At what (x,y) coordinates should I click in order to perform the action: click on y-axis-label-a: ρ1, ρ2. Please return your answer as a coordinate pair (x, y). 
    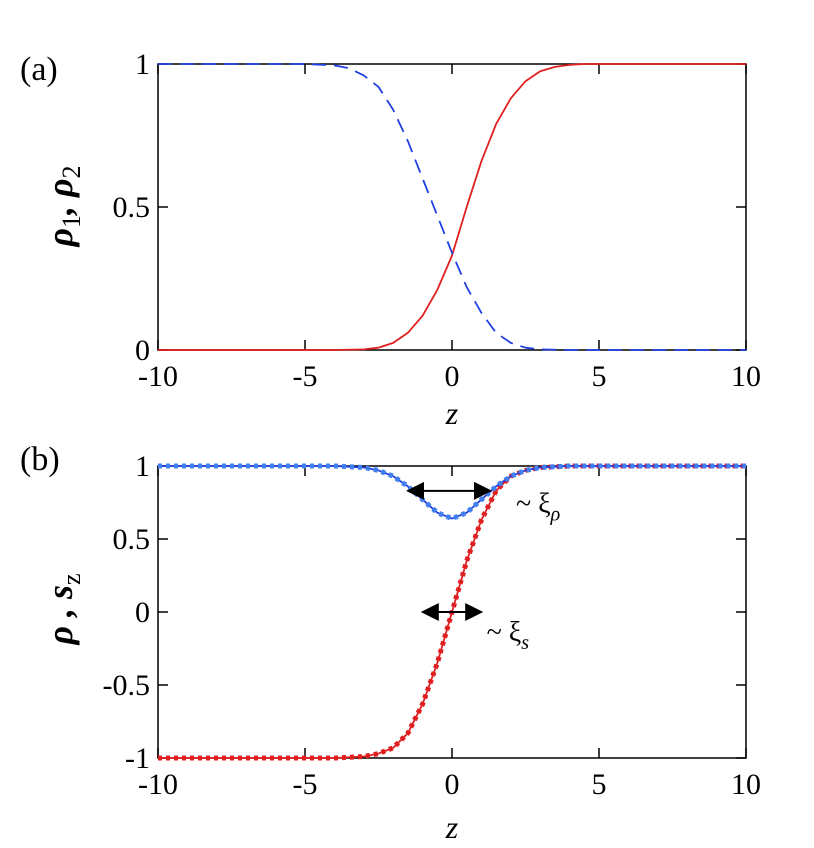
    Looking at the image, I should click on (63, 206).